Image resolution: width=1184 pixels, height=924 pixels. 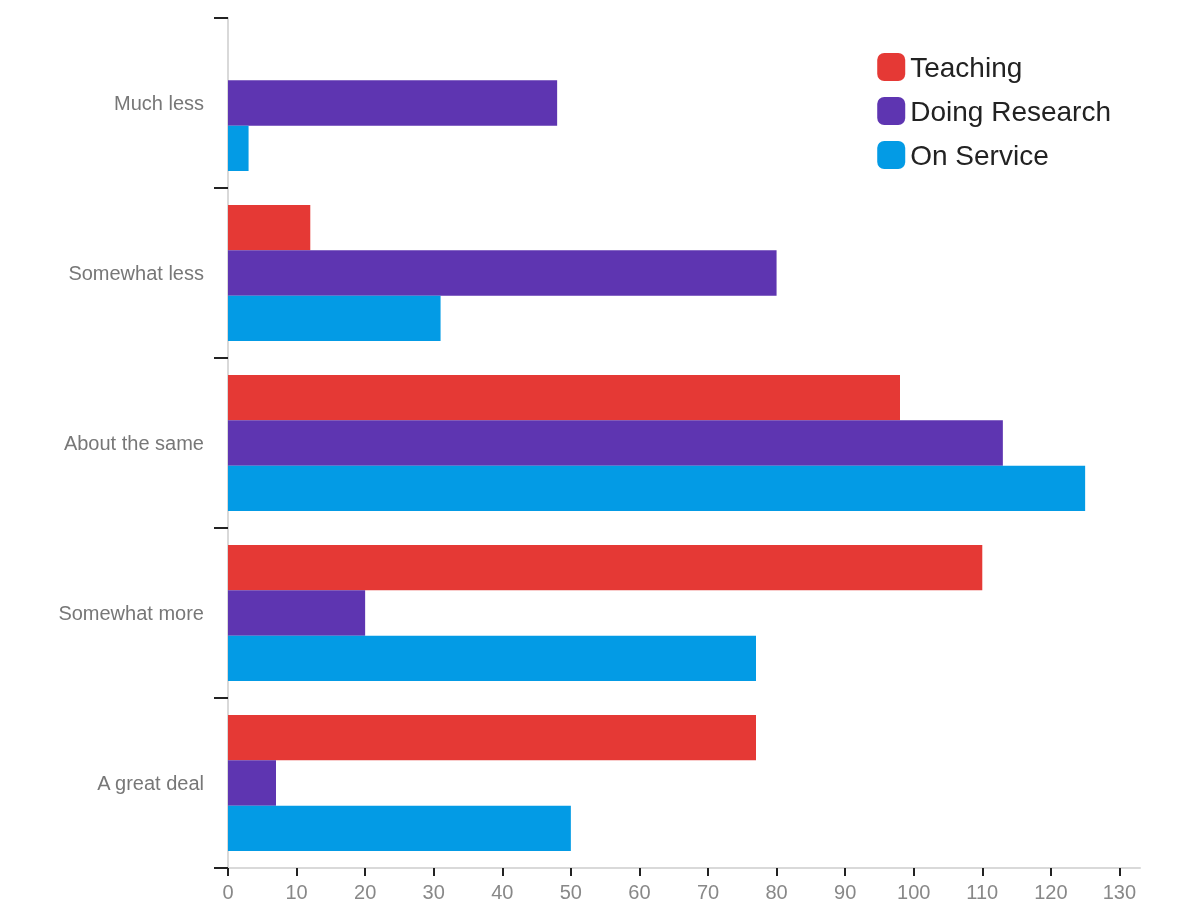 What do you see at coordinates (708, 892) in the screenshot?
I see `x-tick-label: 70` at bounding box center [708, 892].